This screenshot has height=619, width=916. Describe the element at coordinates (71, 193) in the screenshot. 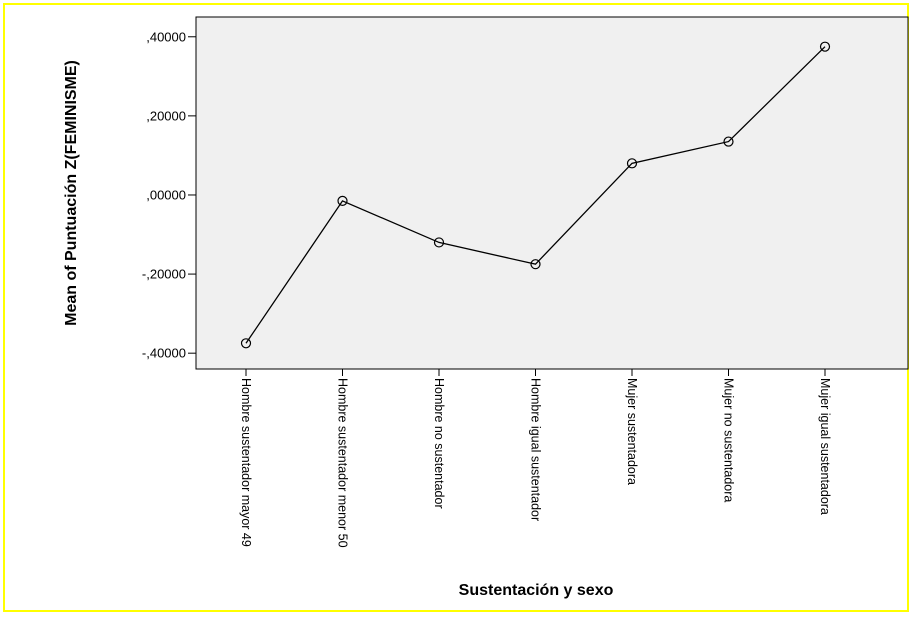

I see `y-axis-title: Mean of Puntuación Z(FEMINISME)` at that location.